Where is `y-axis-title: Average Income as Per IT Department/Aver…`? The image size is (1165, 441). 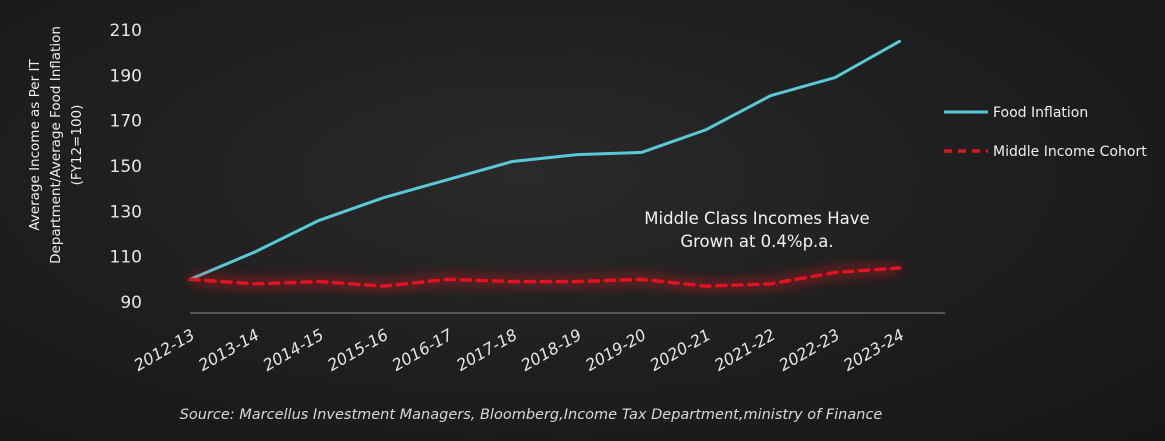
y-axis-title: Average Income as Per IT Department/Aver… is located at coordinates (56, 145).